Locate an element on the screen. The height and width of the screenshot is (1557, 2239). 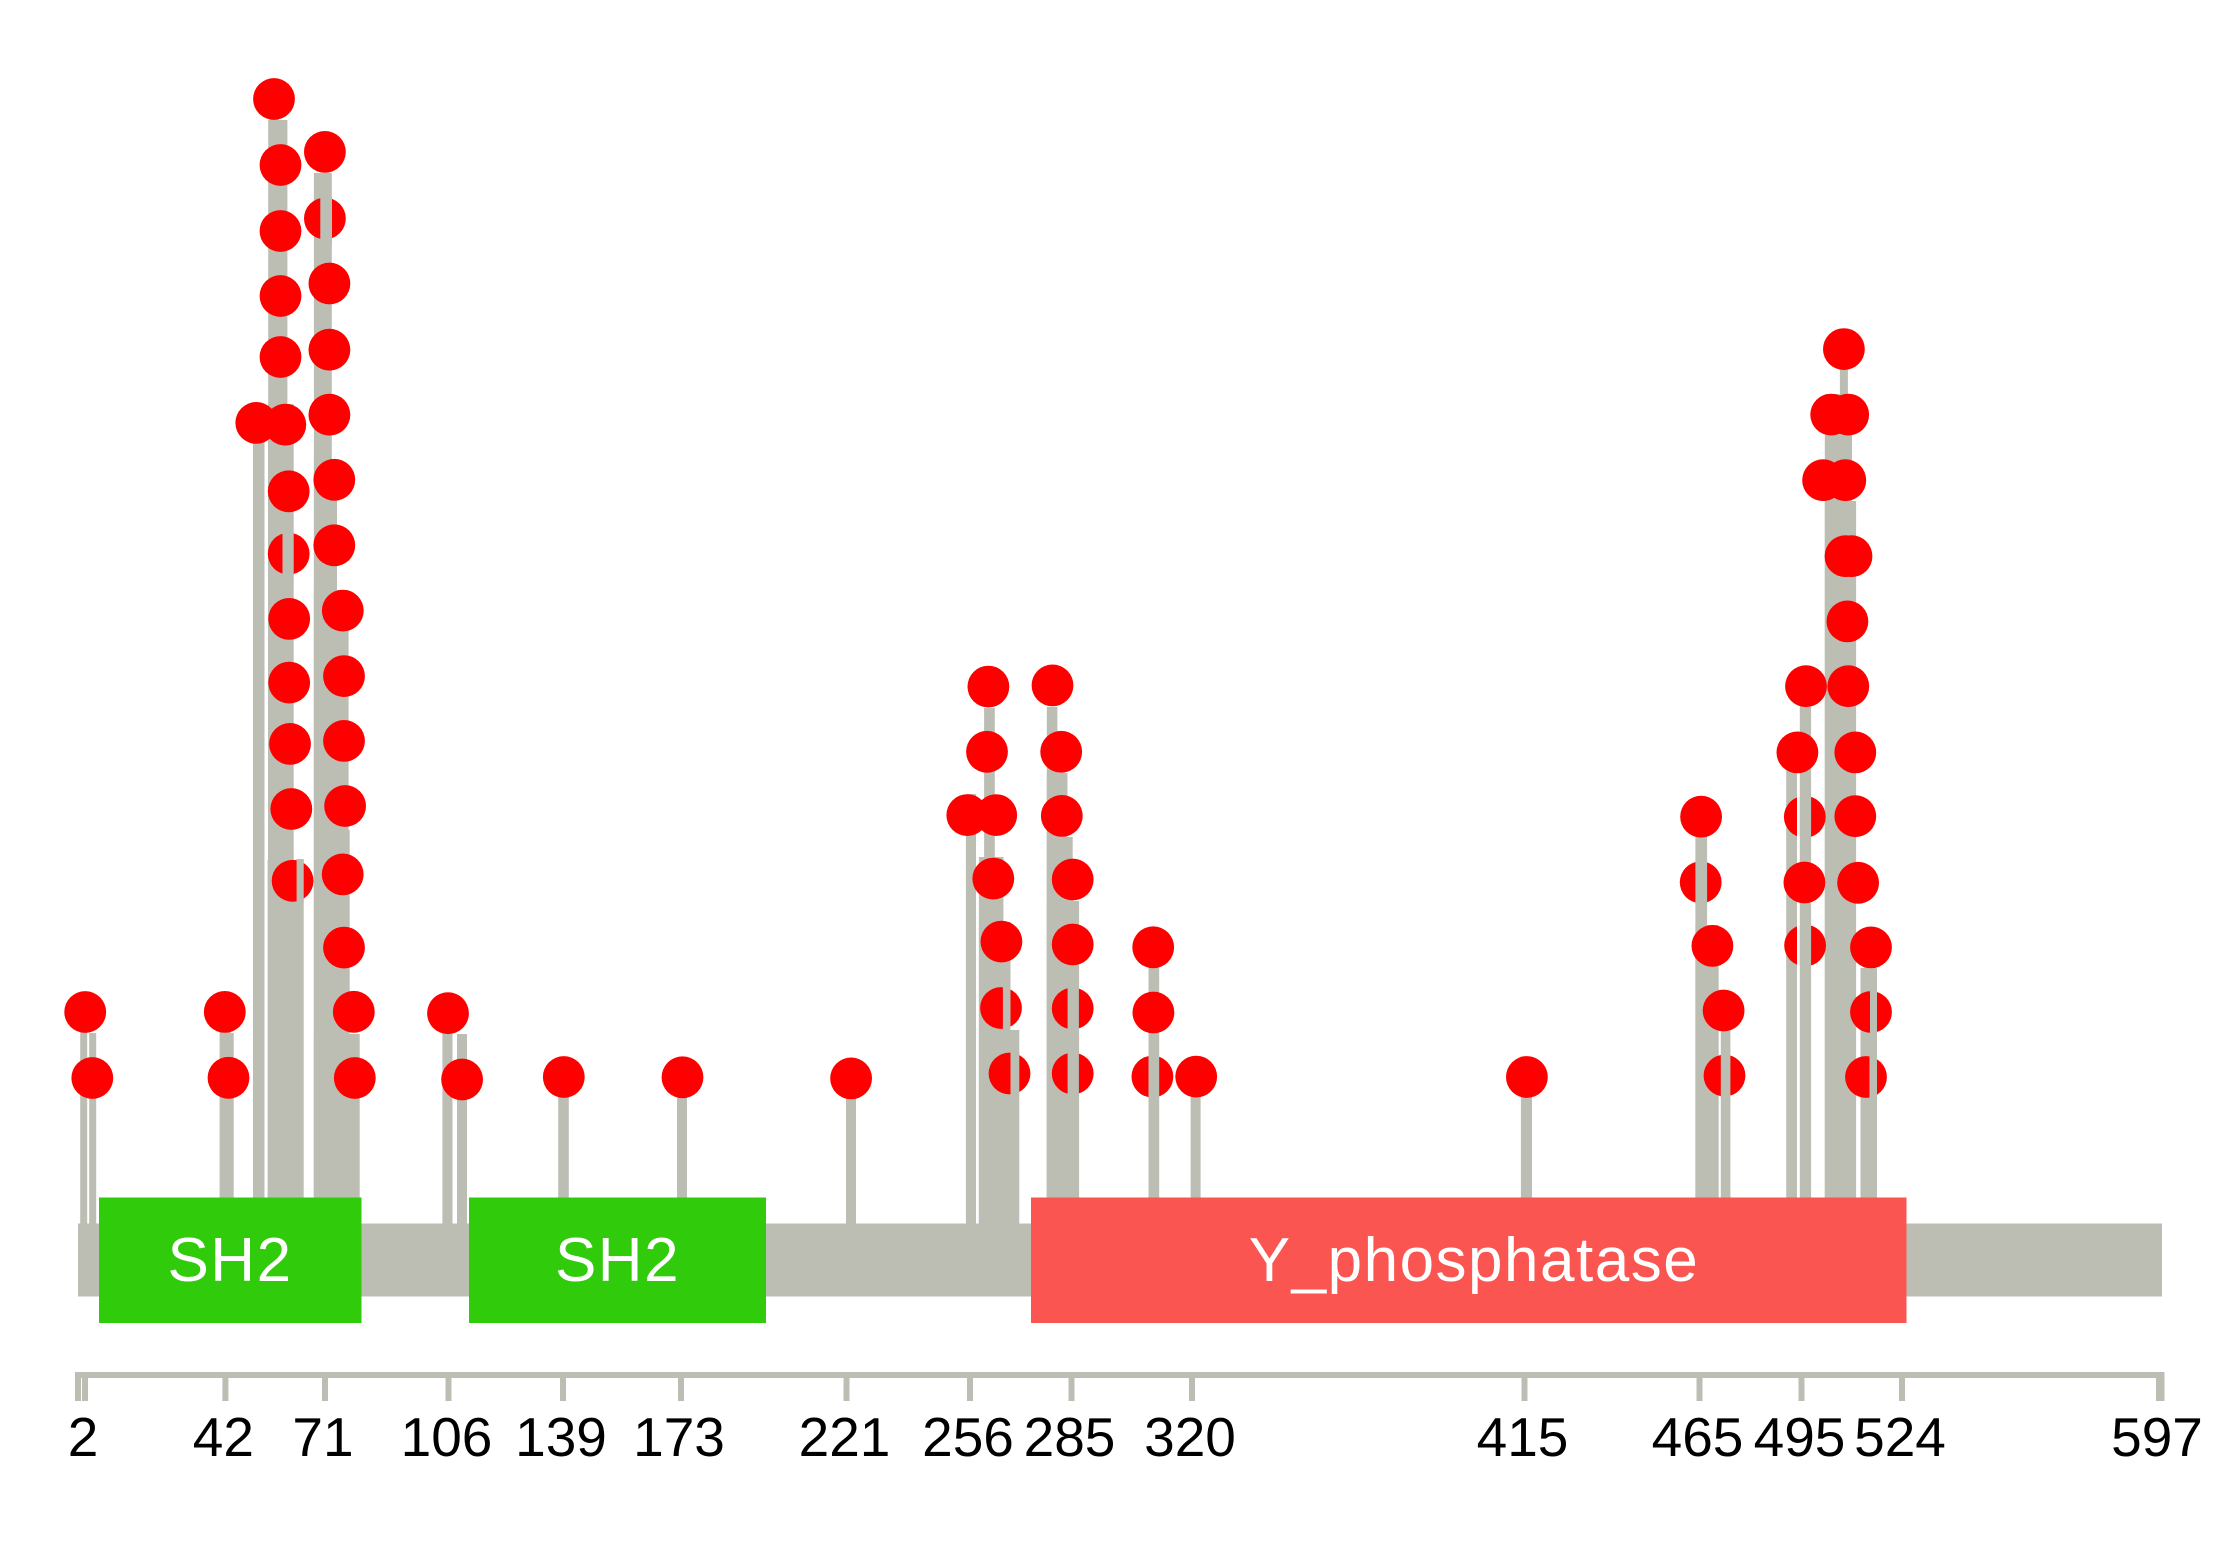
svg-text: 320 is located at coordinates (1190, 1437).